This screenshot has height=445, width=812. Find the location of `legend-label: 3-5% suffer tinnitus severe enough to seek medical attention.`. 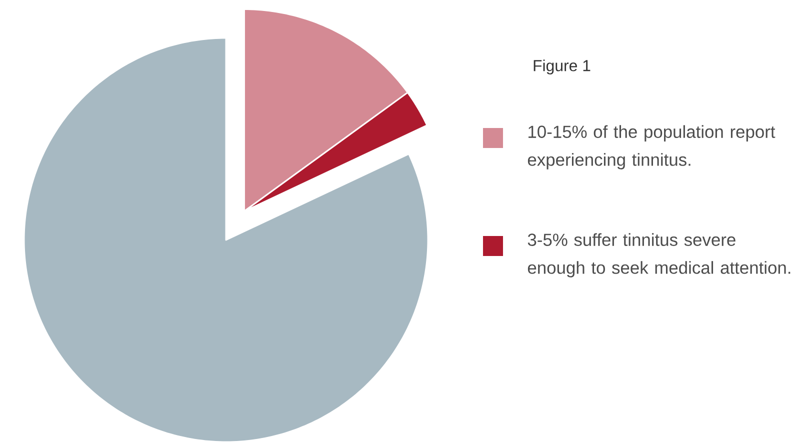

legend-label: 3-5% suffer tinnitus severe enough to seek medical attention. is located at coordinates (659, 255).